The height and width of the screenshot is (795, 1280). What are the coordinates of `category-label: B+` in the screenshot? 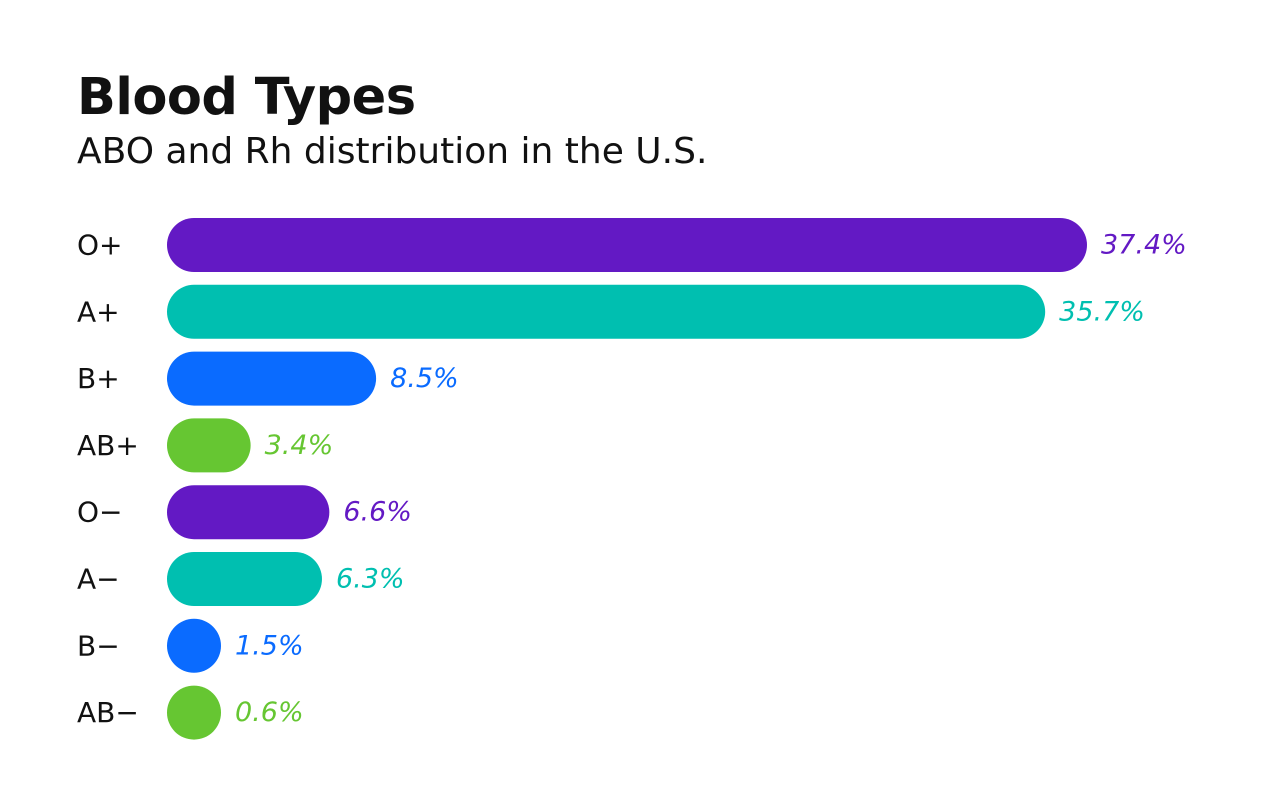 It's located at (98, 378).